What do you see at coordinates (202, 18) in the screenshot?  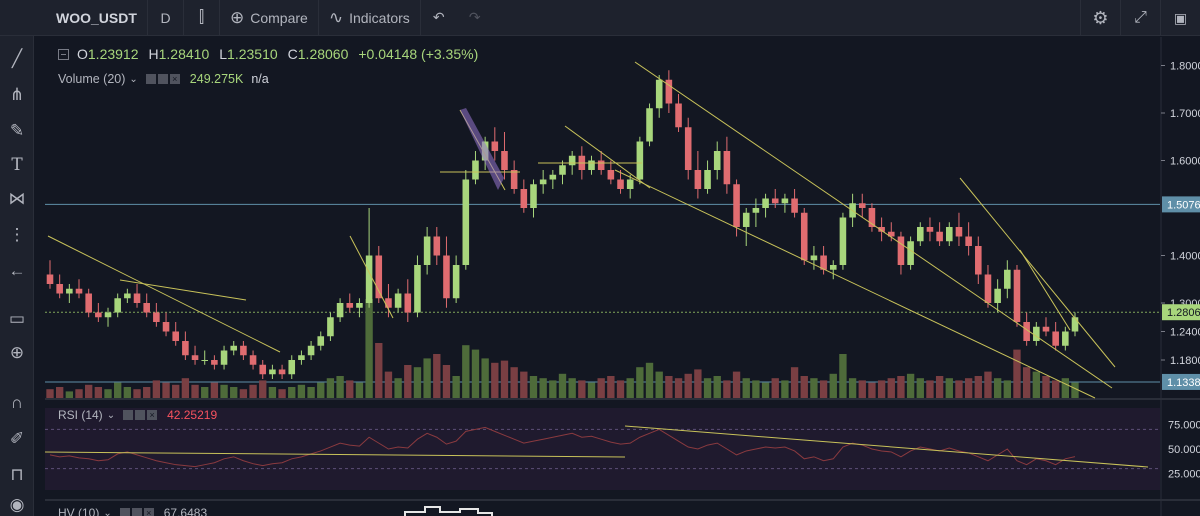 I see `chart-type-button: ⫿` at bounding box center [202, 18].